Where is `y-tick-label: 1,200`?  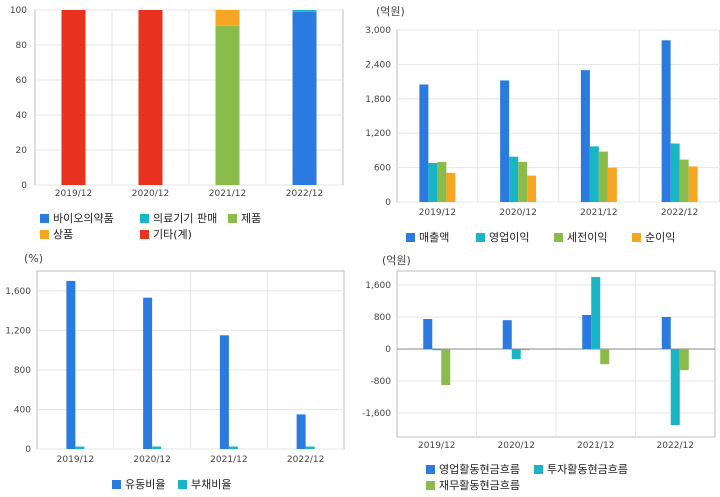
y-tick-label: 1,200 is located at coordinates (378, 134).